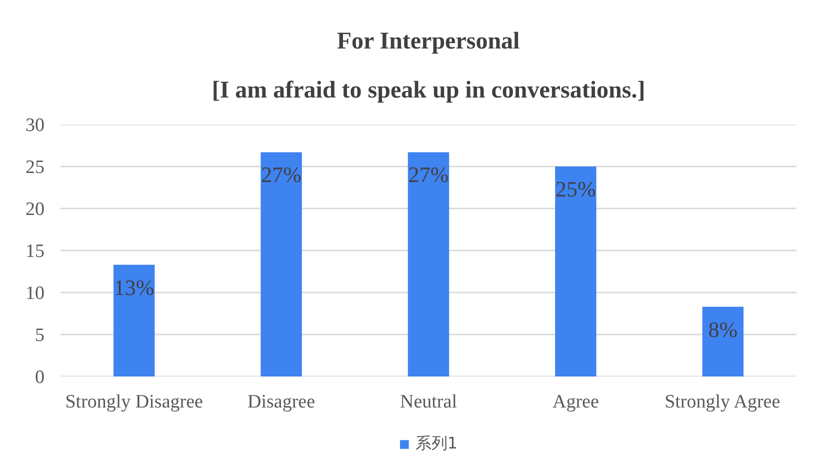 The height and width of the screenshot is (466, 814). What do you see at coordinates (436, 444) in the screenshot?
I see `legend-label: 系列1` at bounding box center [436, 444].